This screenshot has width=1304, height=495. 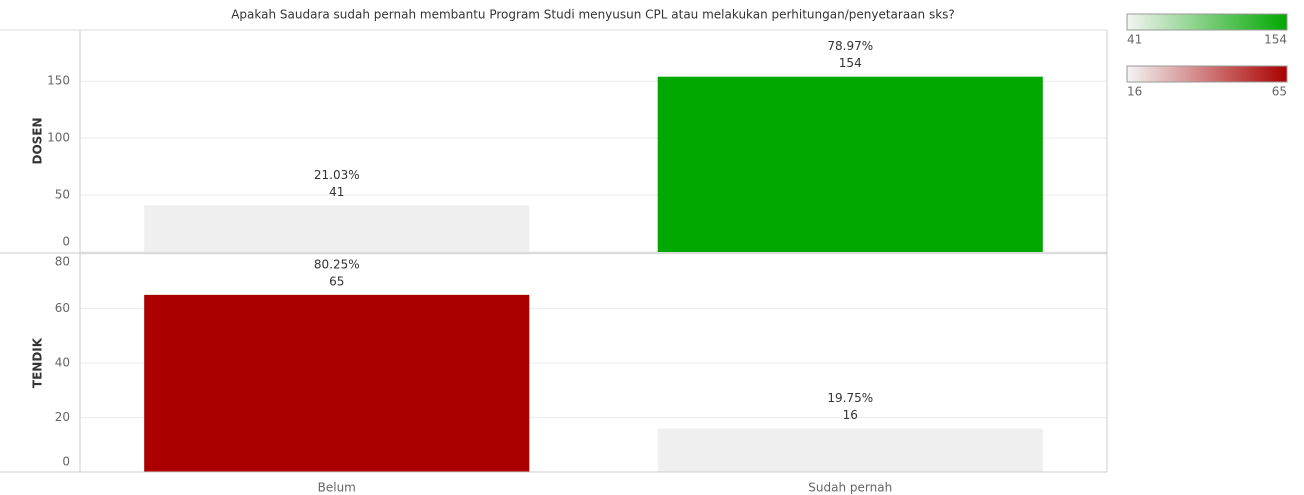 What do you see at coordinates (38, 140) in the screenshot?
I see `row-label: DOSEN` at bounding box center [38, 140].